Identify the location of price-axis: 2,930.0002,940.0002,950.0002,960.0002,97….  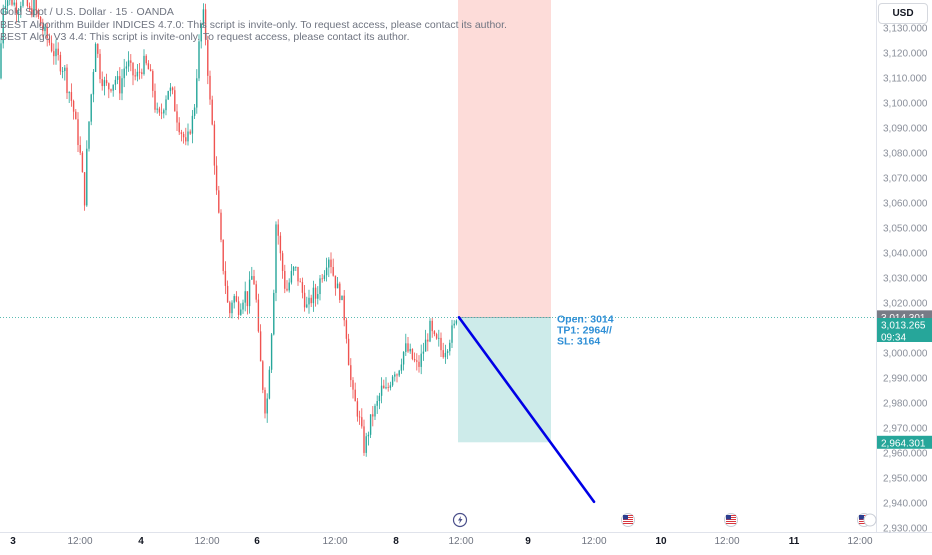
(905, 279).